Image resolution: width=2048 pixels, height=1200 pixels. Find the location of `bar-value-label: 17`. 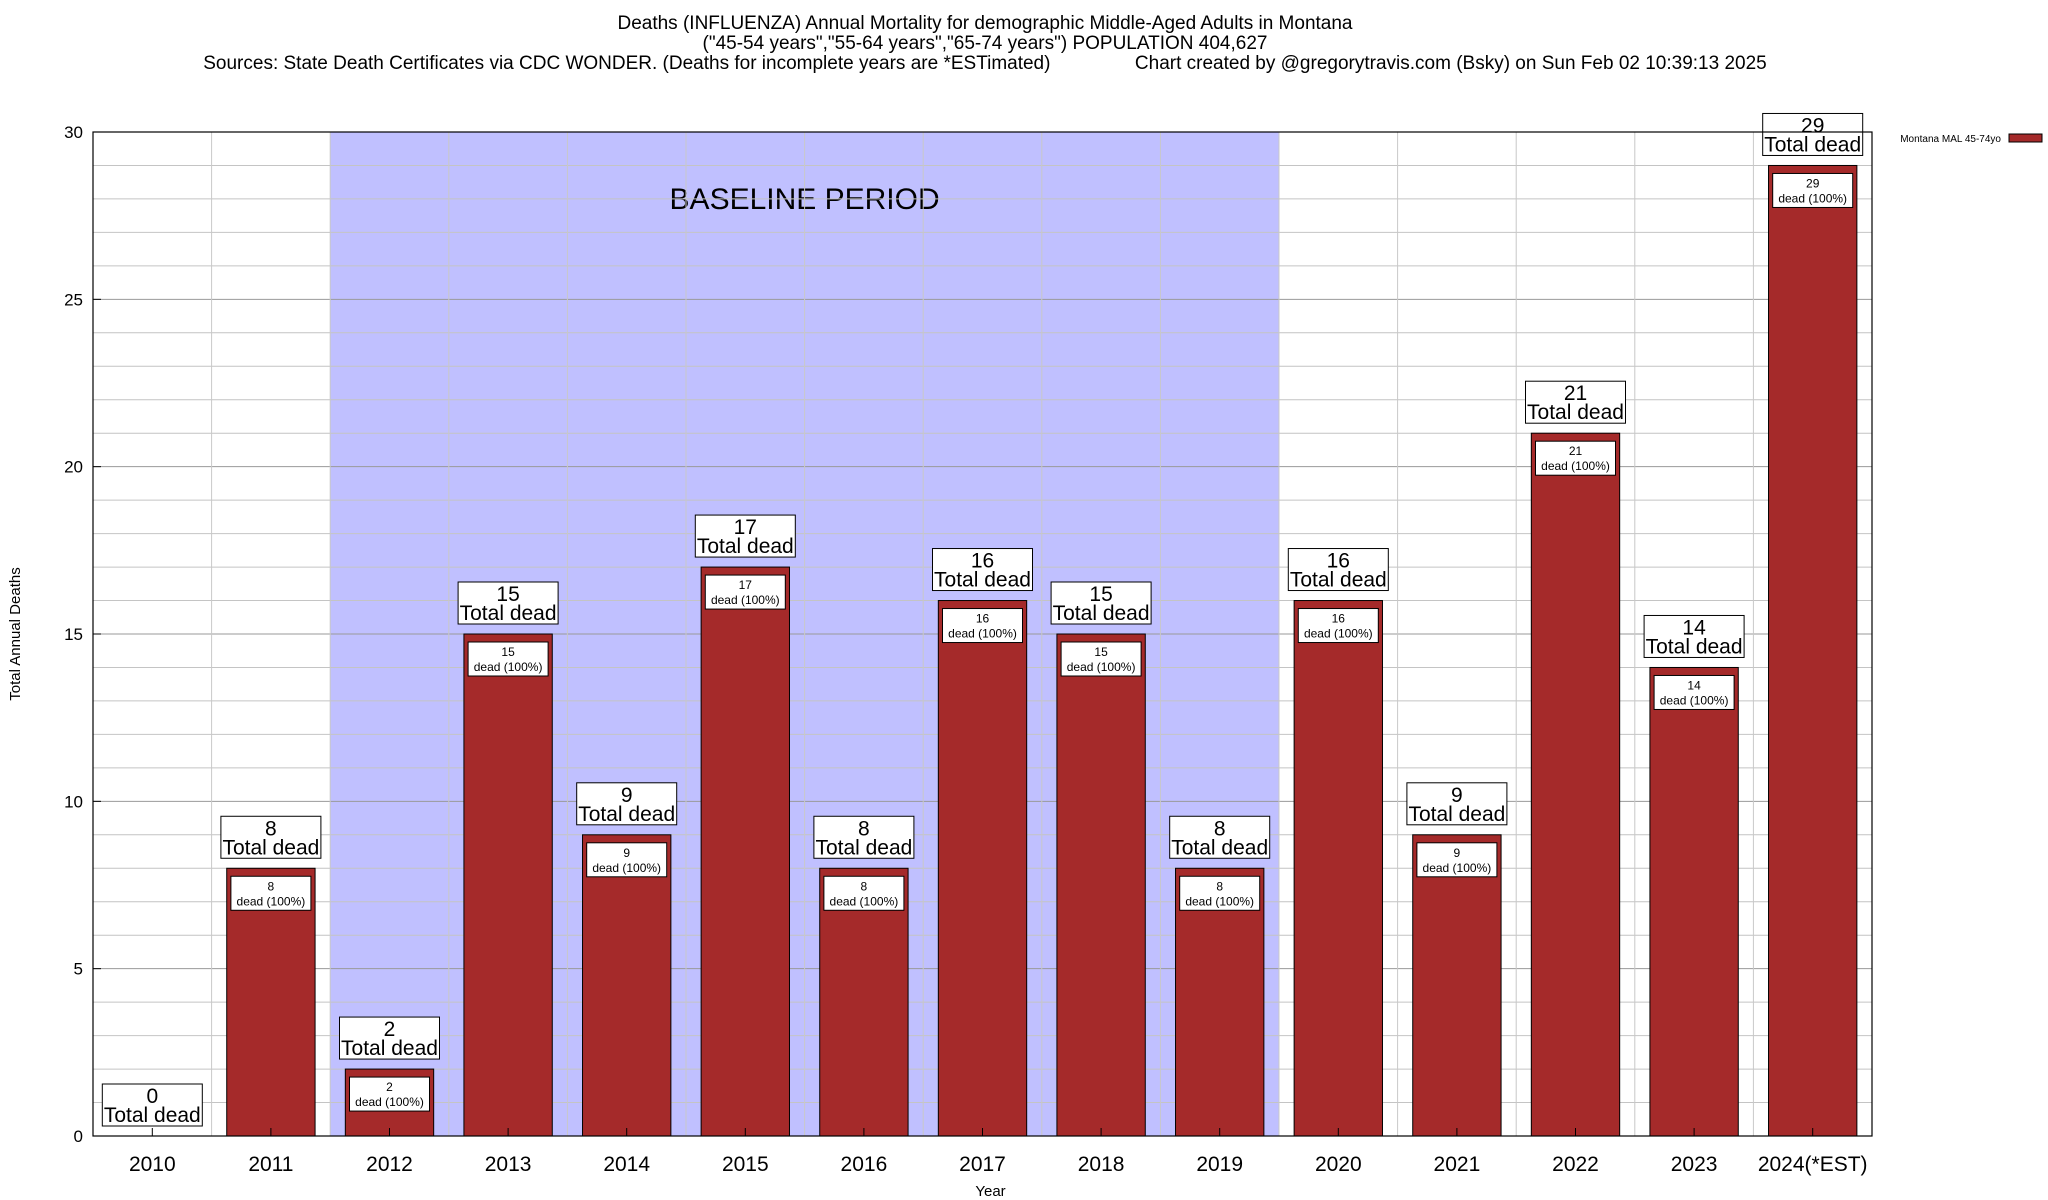

bar-value-label: 17 is located at coordinates (746, 585).